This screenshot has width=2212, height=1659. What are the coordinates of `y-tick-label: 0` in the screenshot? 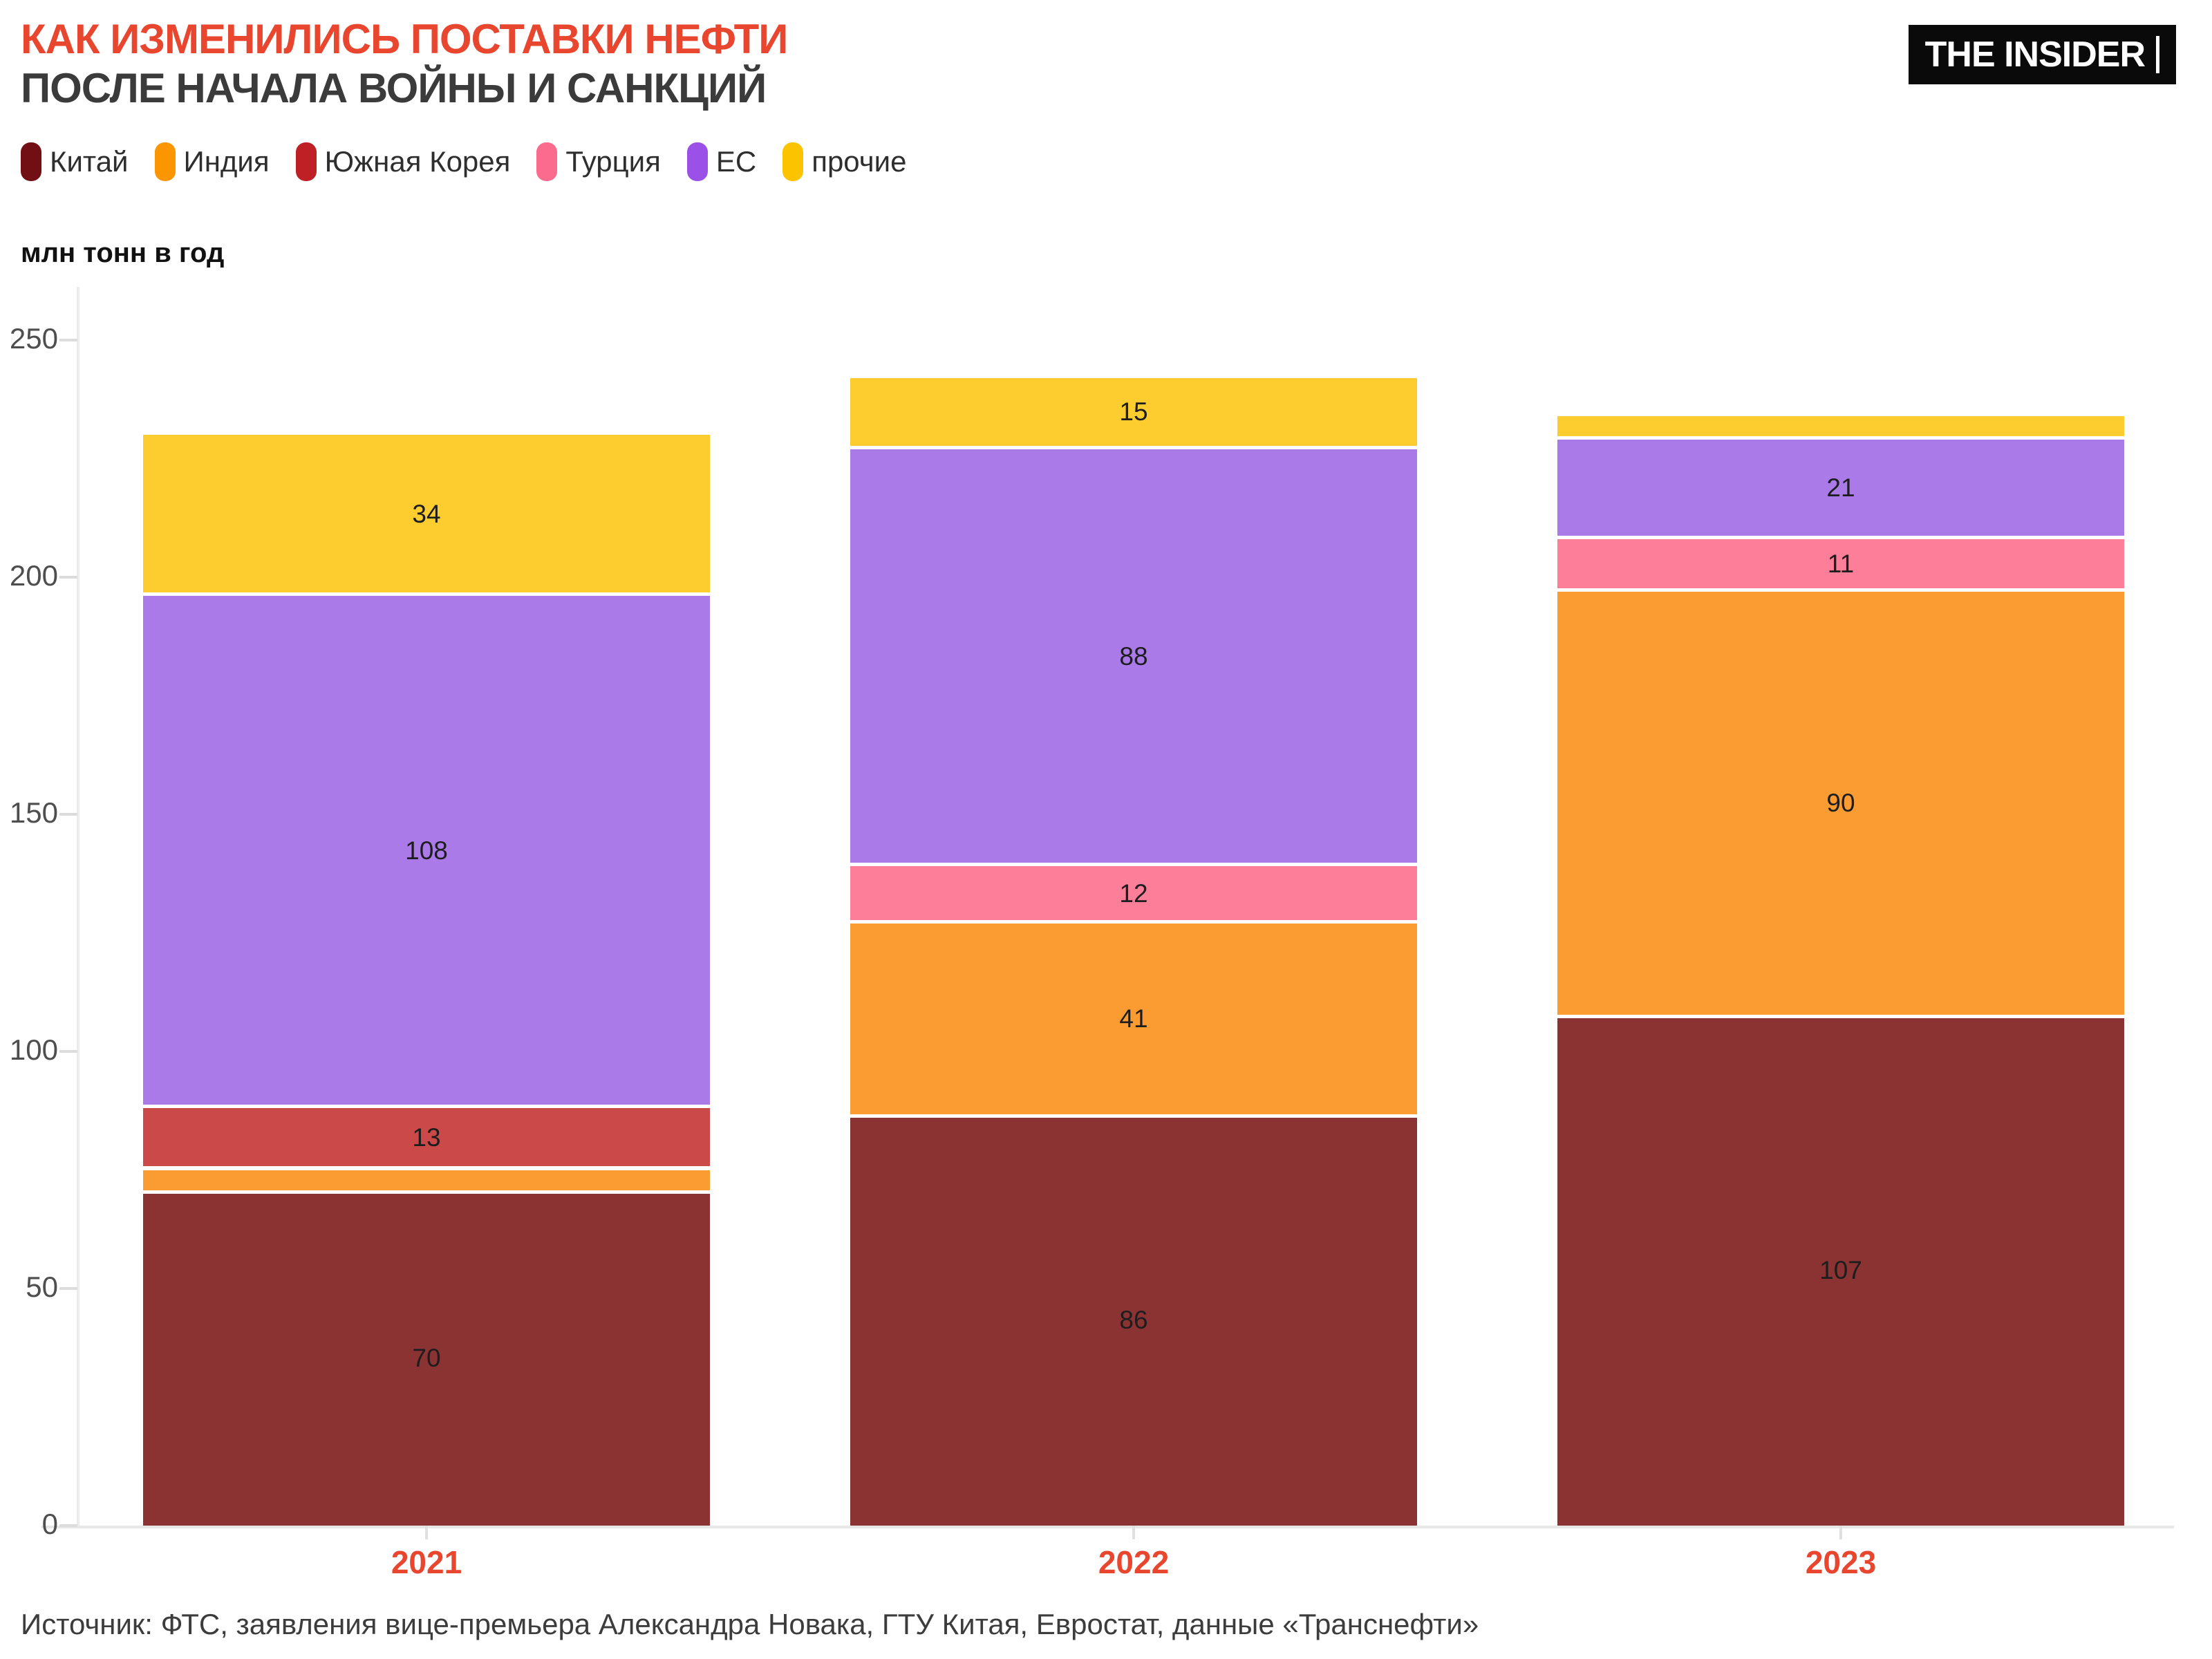 It's located at (49, 1524).